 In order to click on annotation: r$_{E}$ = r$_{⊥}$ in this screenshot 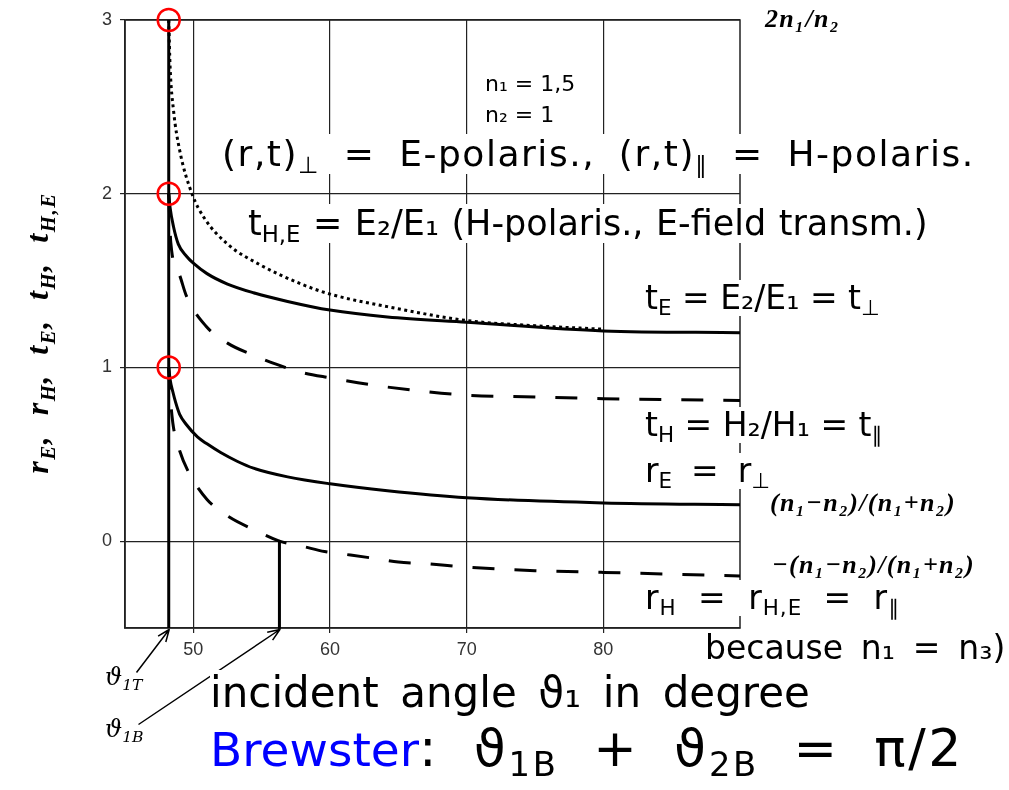, I will do `click(708, 472)`.